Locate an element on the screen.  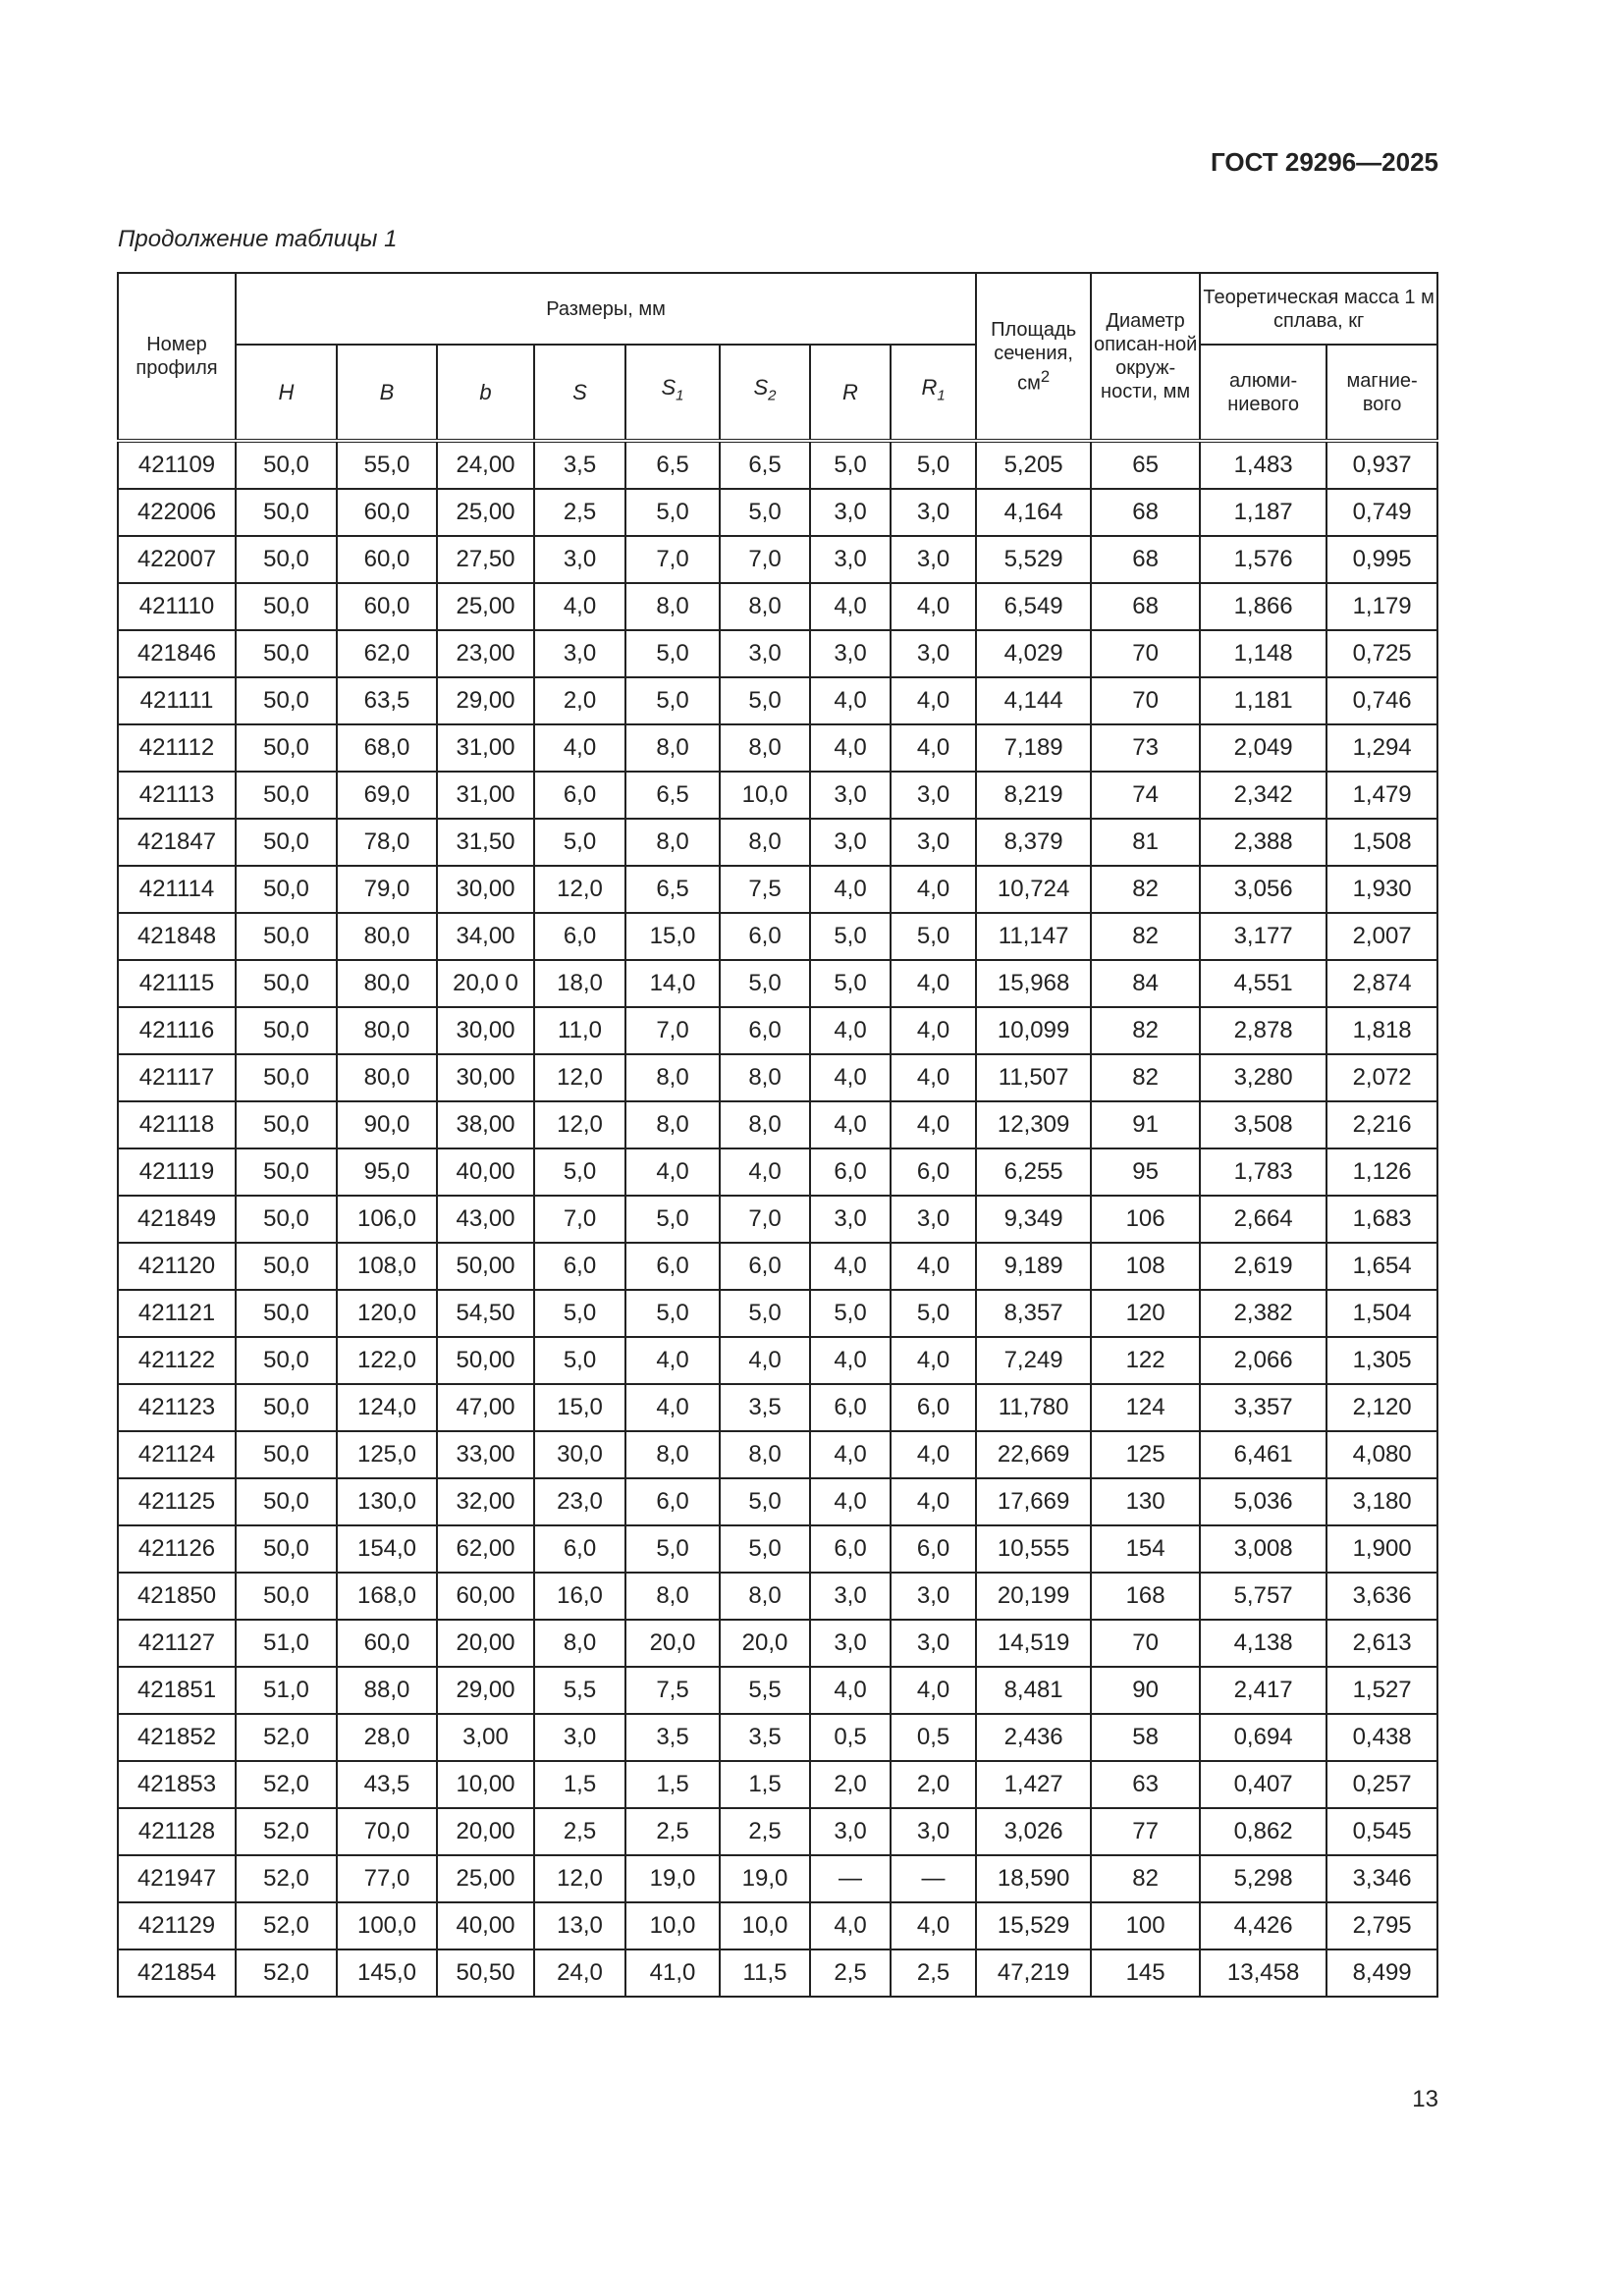
profile-number-cell: 421128 is located at coordinates (177, 1832).